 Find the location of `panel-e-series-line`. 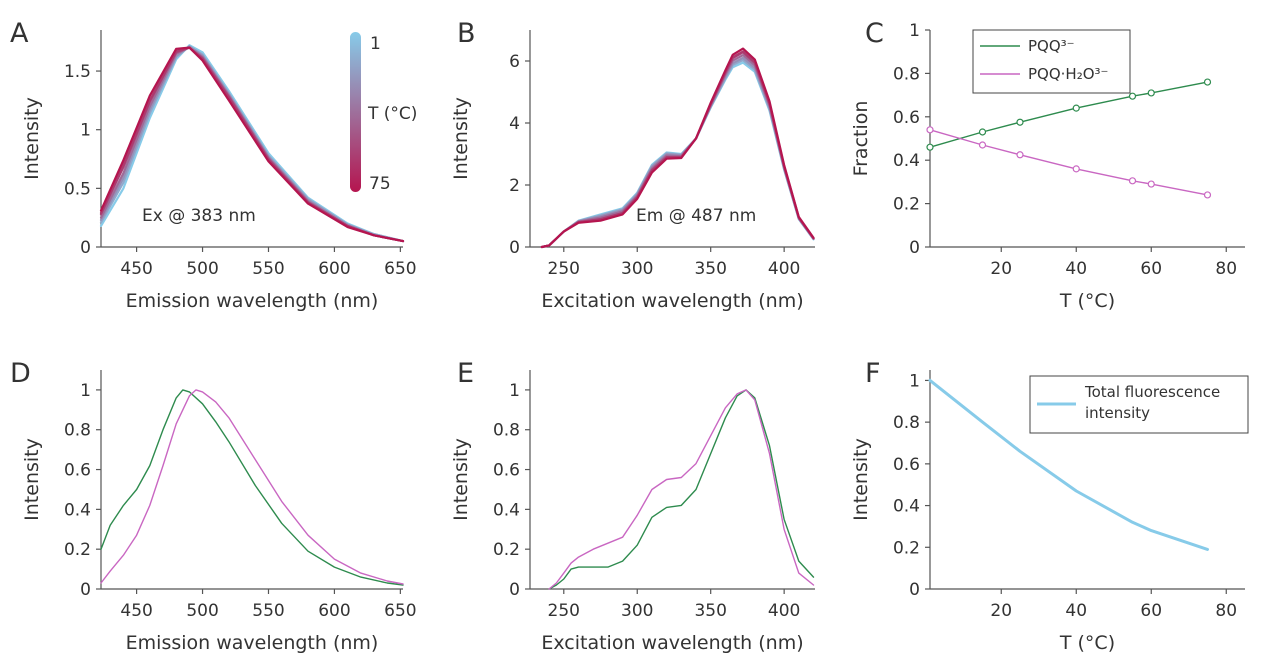

panel-e-series-line is located at coordinates (681, 489).